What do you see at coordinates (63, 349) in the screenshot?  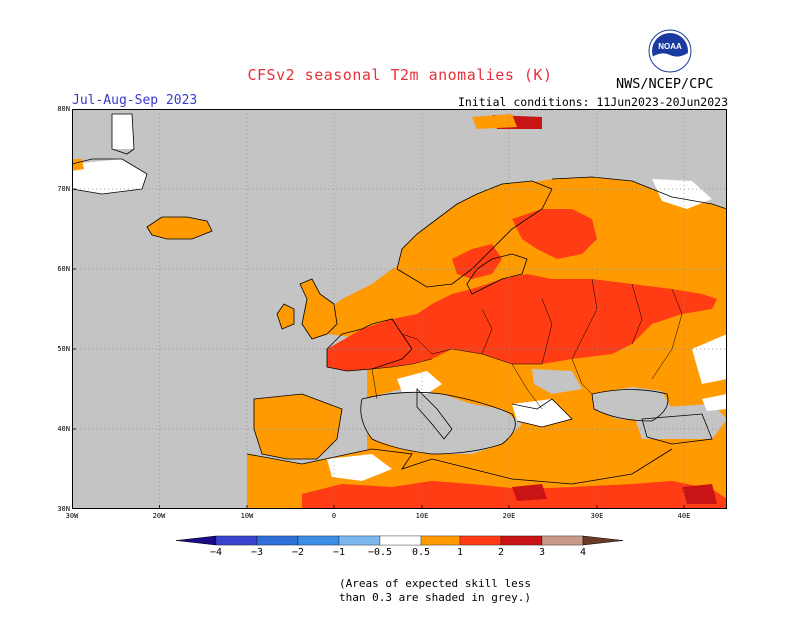 I see `lat-label-50n: 50N` at bounding box center [63, 349].